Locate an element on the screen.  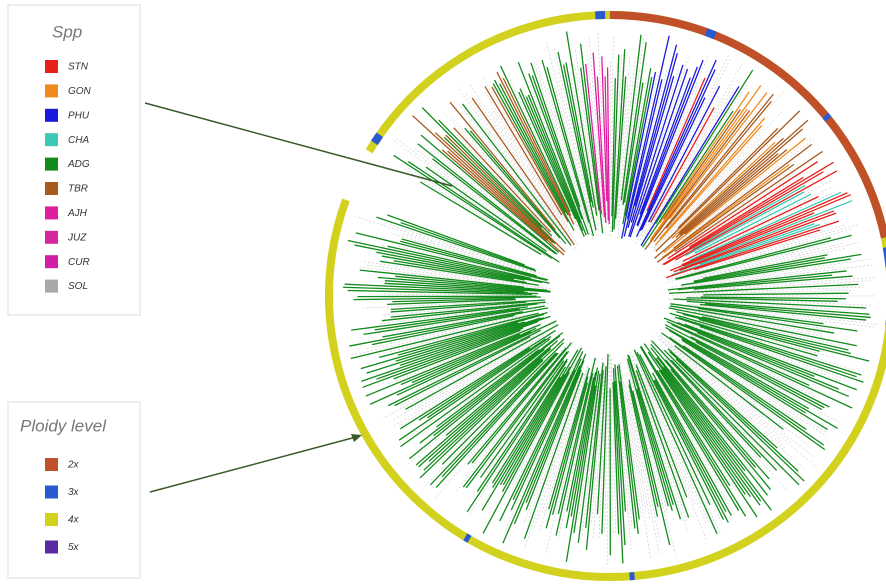
legend-label: JUZ is located at coordinates (77, 237).